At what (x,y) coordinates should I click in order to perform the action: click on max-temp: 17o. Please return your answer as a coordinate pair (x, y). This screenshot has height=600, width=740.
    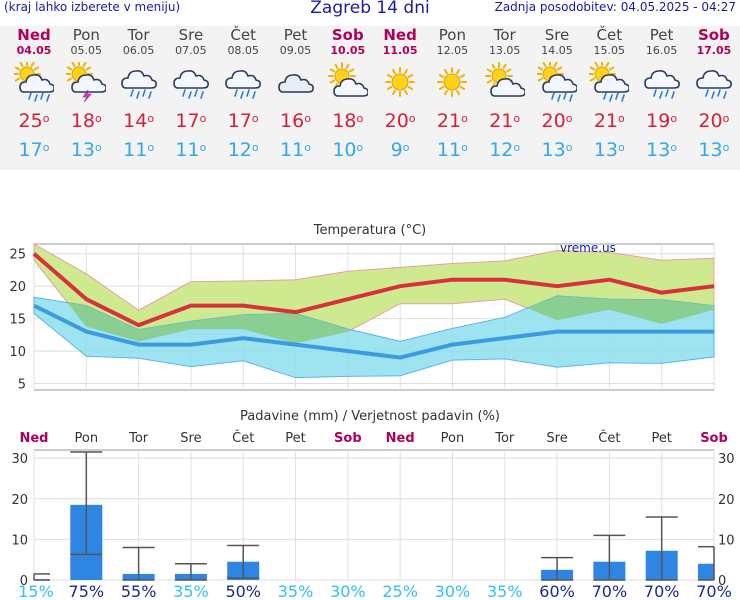
    Looking at the image, I should click on (243, 121).